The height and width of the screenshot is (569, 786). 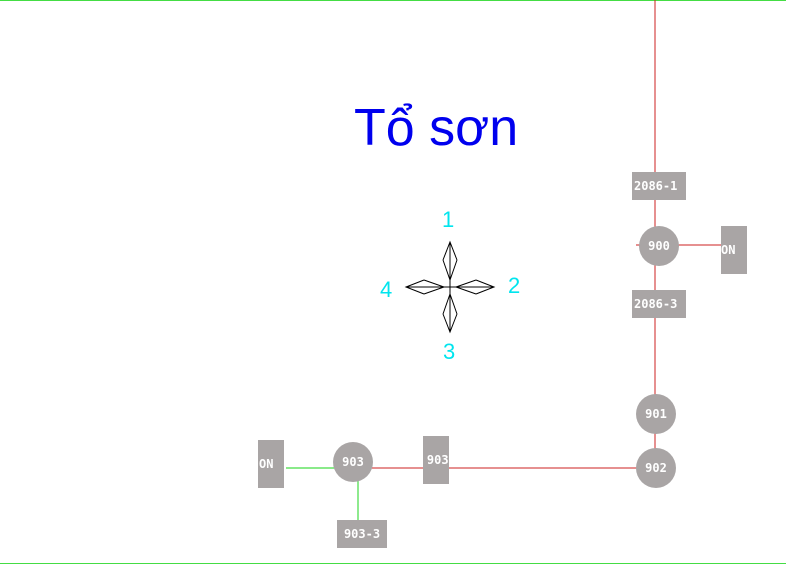 What do you see at coordinates (656, 414) in the screenshot?
I see `node-901: 901` at bounding box center [656, 414].